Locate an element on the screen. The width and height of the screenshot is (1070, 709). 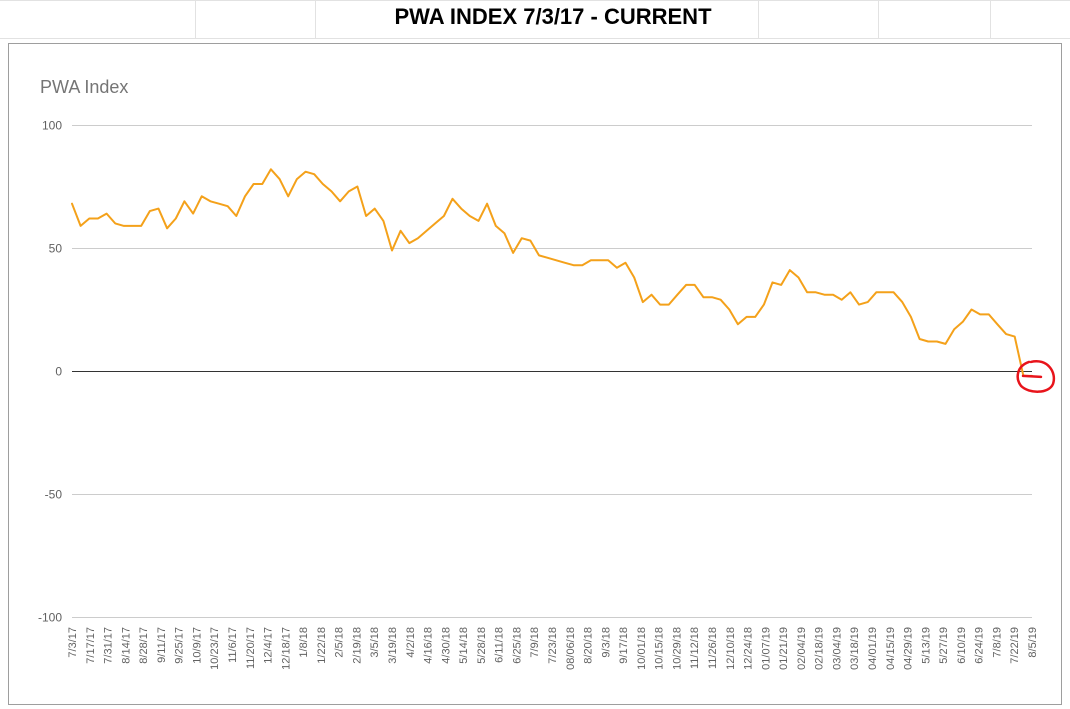
x-tick-label: 8/14/17 is located at coordinates (126, 645).